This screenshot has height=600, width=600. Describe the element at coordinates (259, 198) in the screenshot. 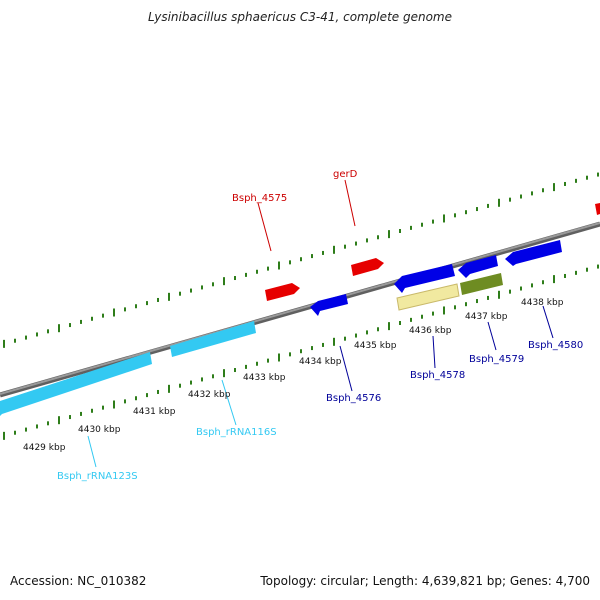

I see `label-bsph-4575: Bsph_4575` at that location.